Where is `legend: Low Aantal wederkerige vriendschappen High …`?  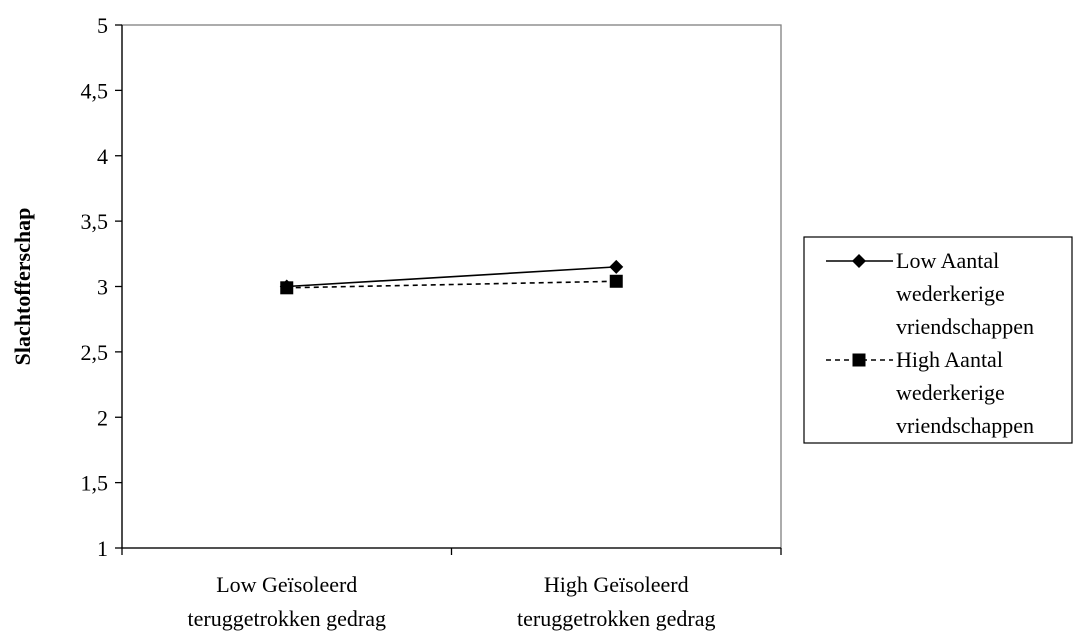 legend: Low Aantal wederkerige vriendschappen High … is located at coordinates (938, 340).